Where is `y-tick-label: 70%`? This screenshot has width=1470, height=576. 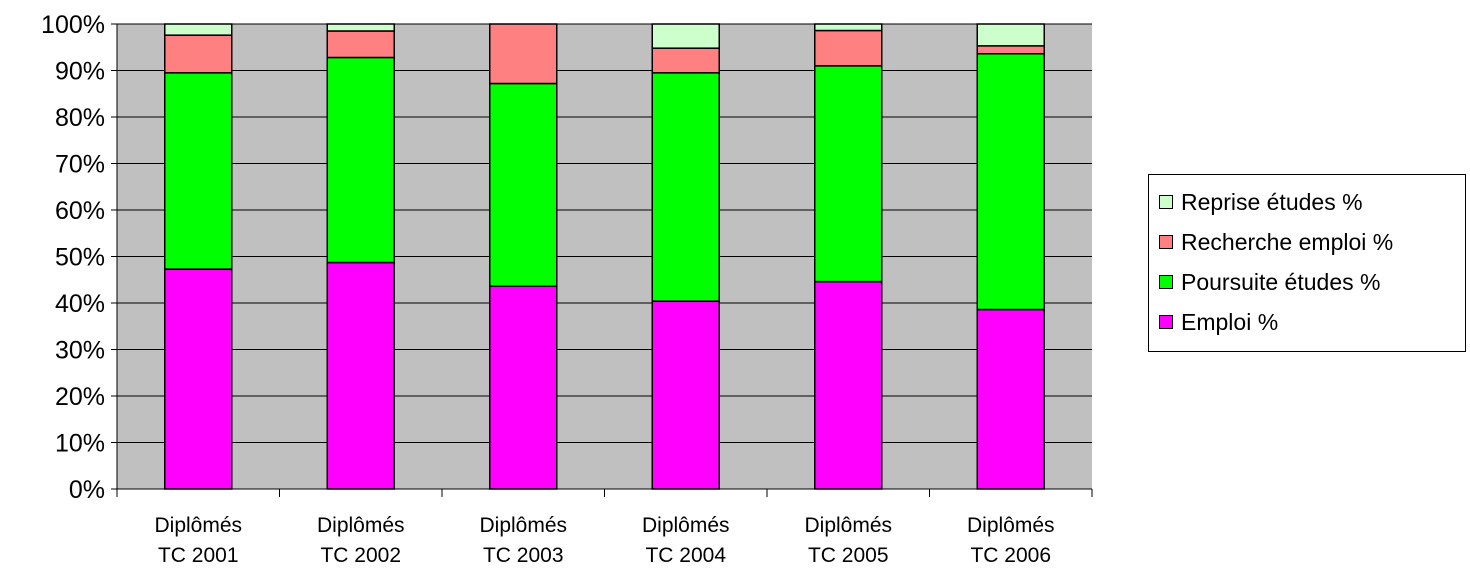 y-tick-label: 70% is located at coordinates (80, 165).